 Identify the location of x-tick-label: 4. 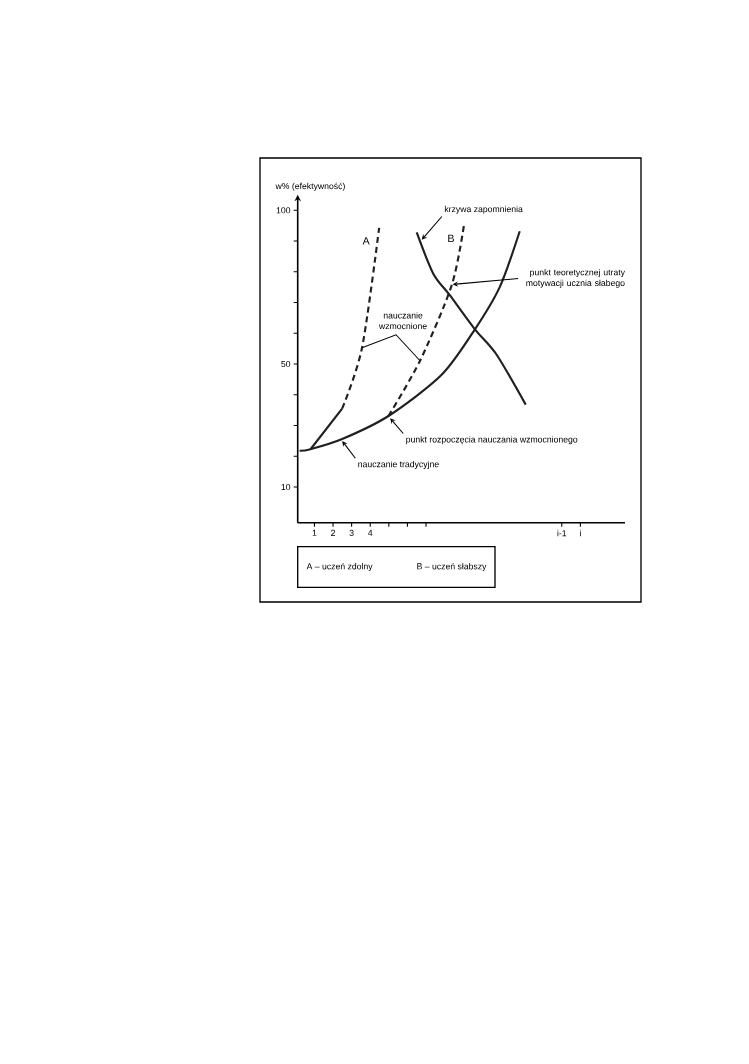
(370, 532).